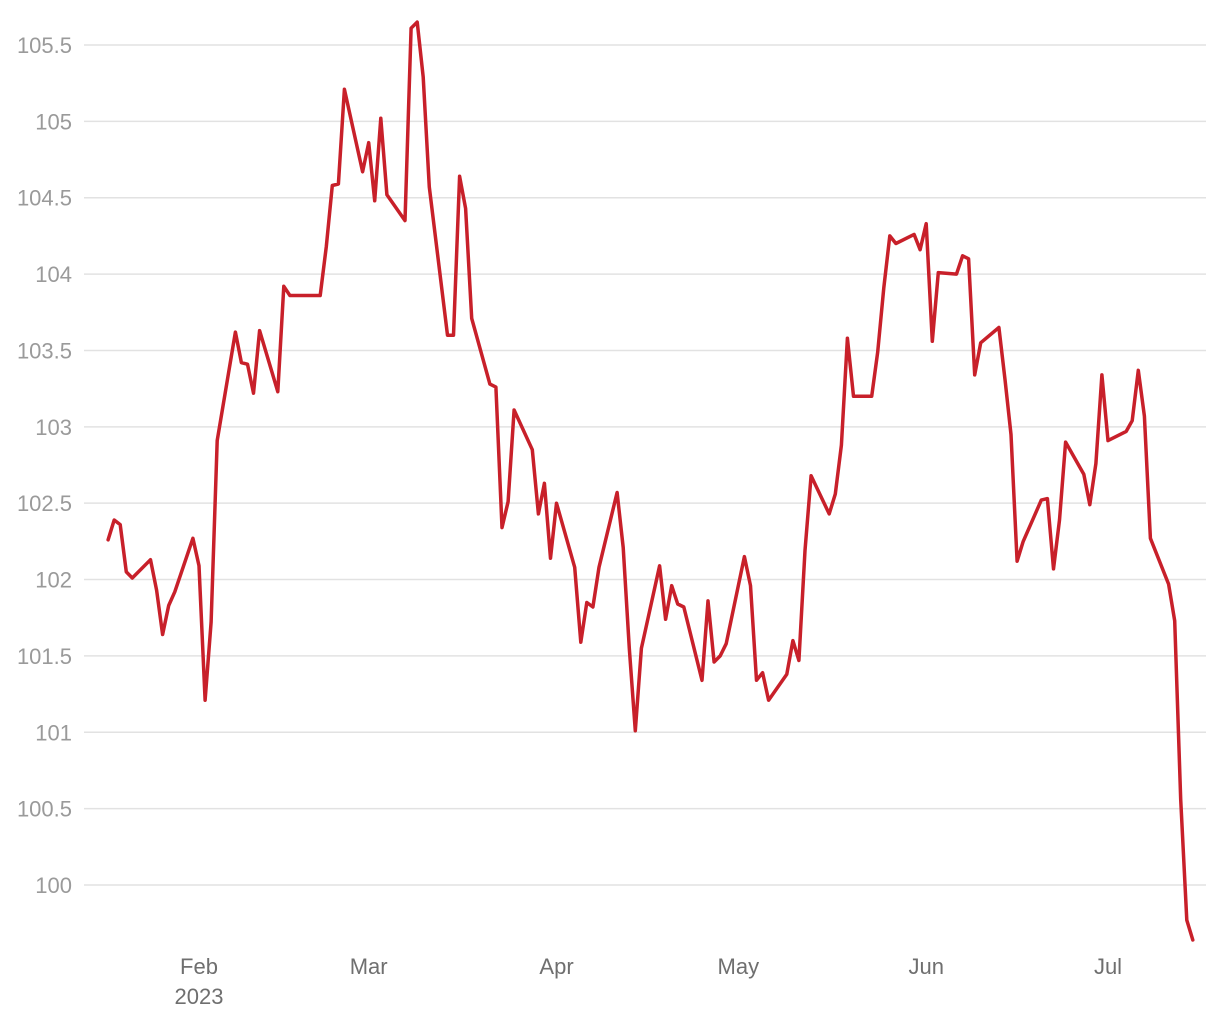 The width and height of the screenshot is (1220, 1020). I want to click on y-tick-label: 105.5, so click(44, 45).